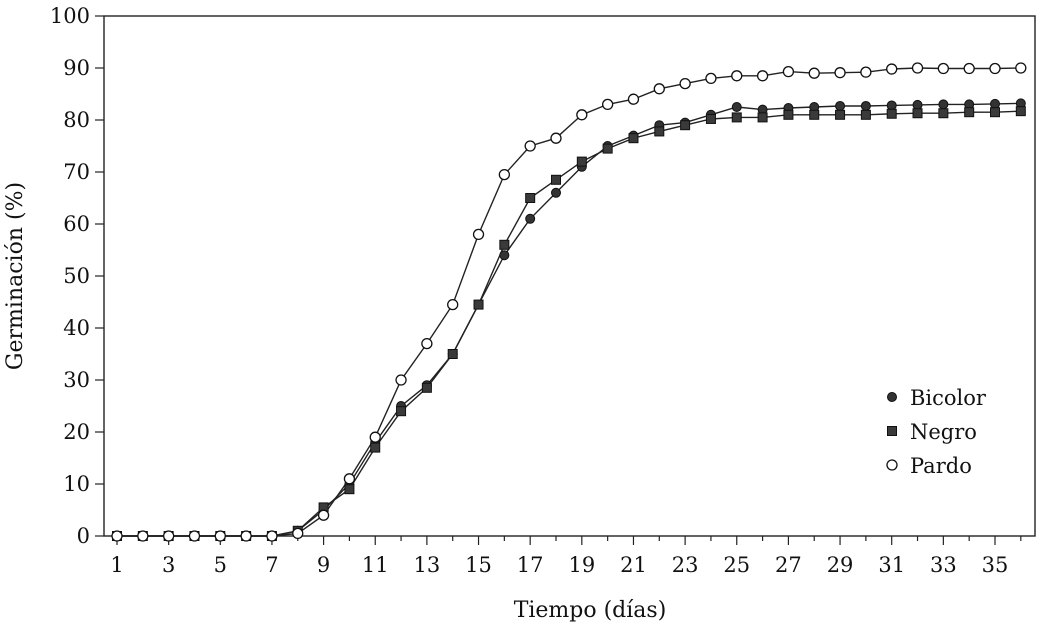  I want to click on legend-label: Negro, so click(943, 432).